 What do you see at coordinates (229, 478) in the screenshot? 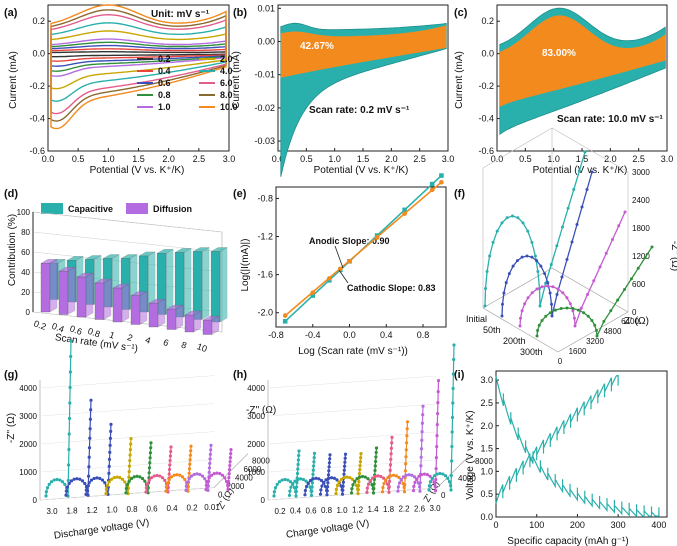
I see `panel-g-eis-point-0.01-15` at bounding box center [229, 478].